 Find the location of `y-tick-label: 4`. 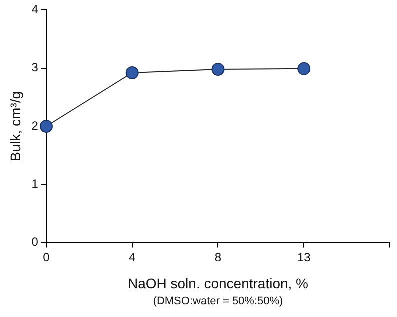

y-tick-label: 4 is located at coordinates (35, 9).